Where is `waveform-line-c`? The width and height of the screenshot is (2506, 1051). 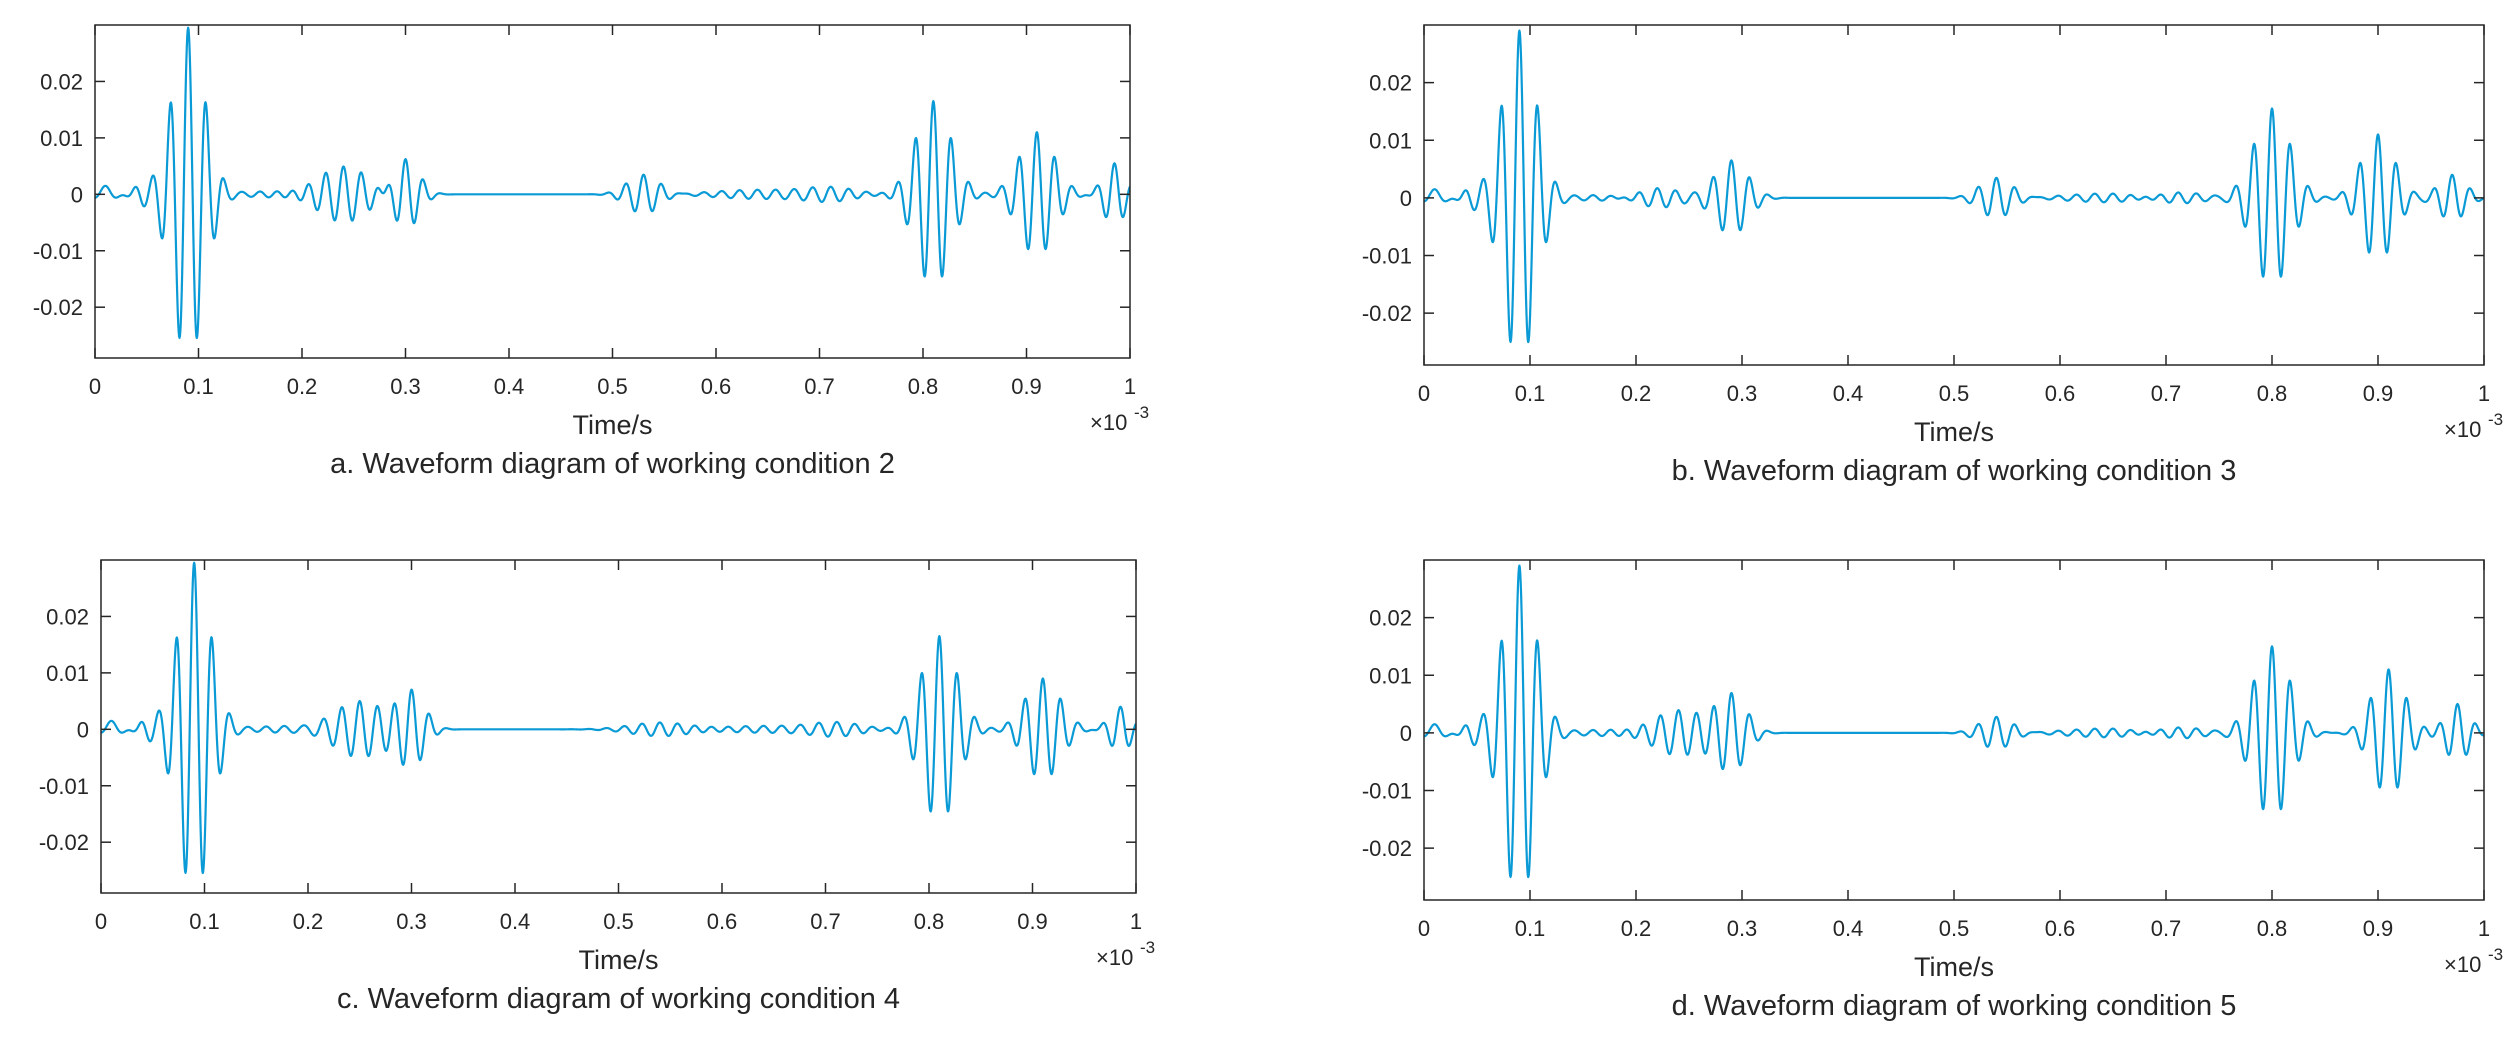 waveform-line-c is located at coordinates (618, 718).